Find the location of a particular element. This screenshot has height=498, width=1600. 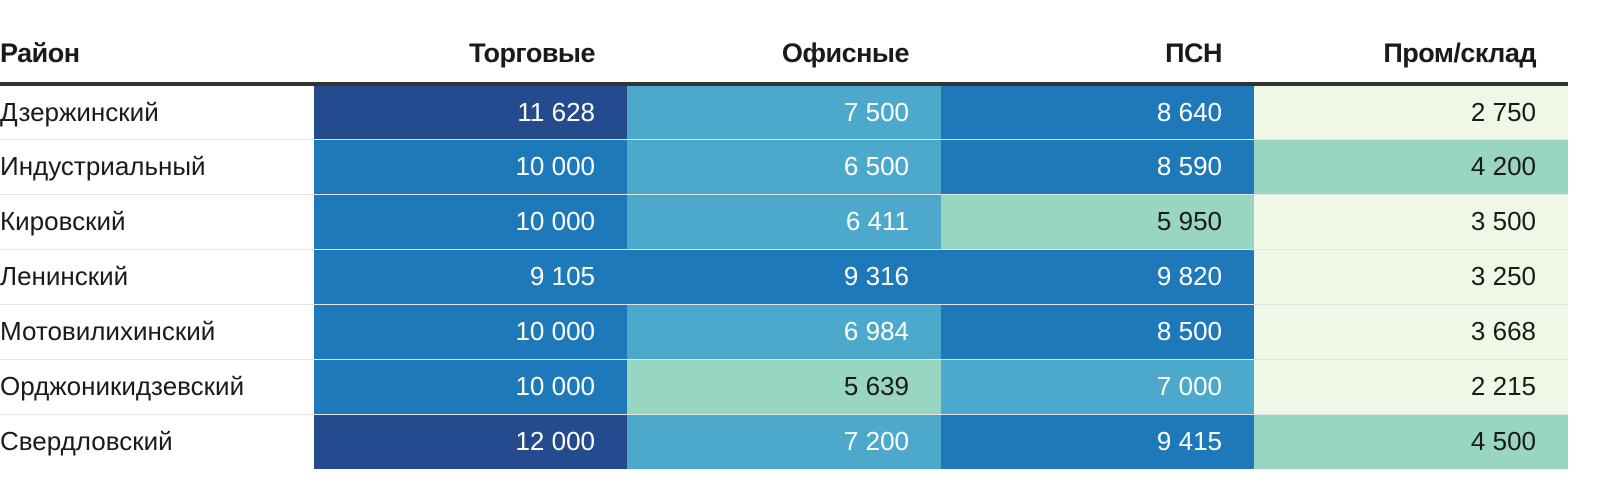

value-cell: 6 500 is located at coordinates (784, 167).